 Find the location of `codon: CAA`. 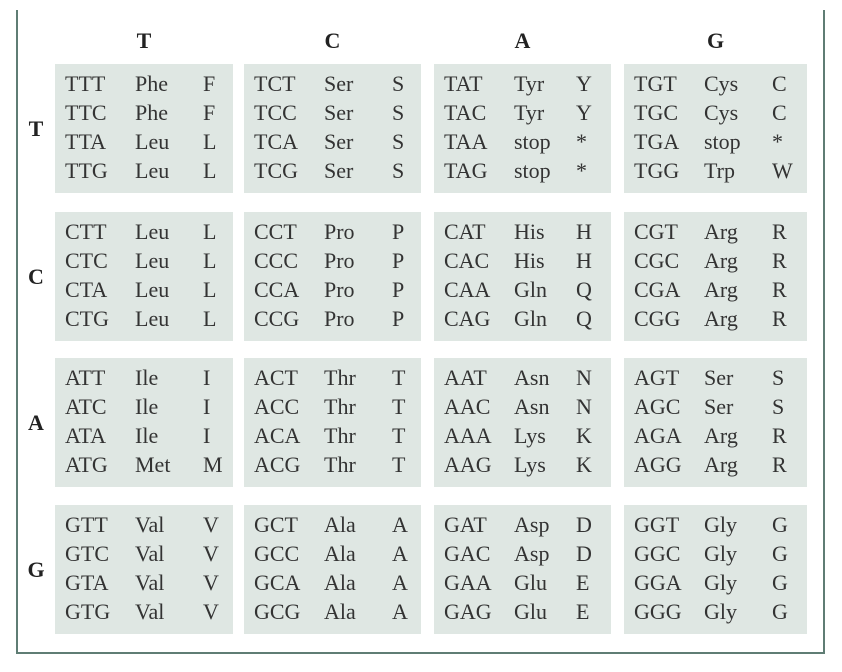

codon: CAA is located at coordinates (467, 289).